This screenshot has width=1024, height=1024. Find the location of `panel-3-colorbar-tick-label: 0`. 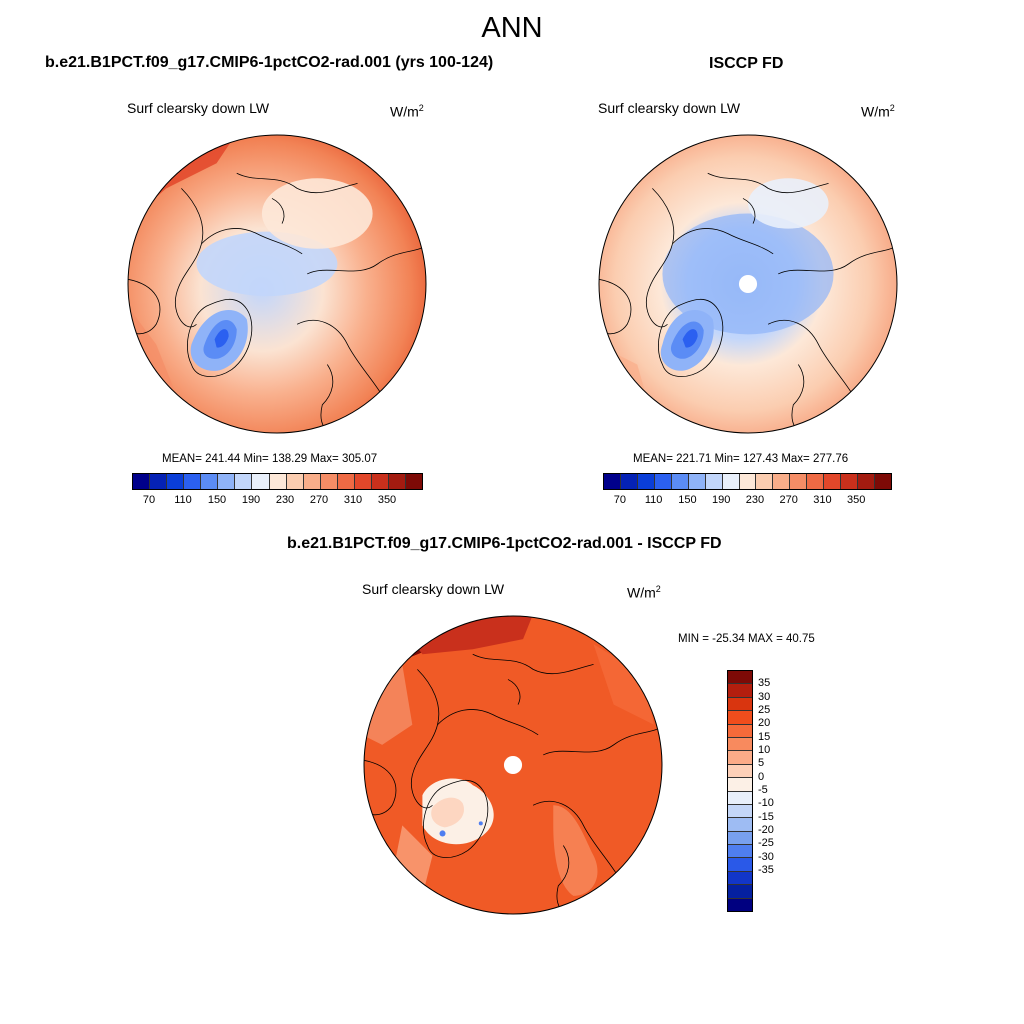

panel-3-colorbar-tick-label: 0 is located at coordinates (761, 776).